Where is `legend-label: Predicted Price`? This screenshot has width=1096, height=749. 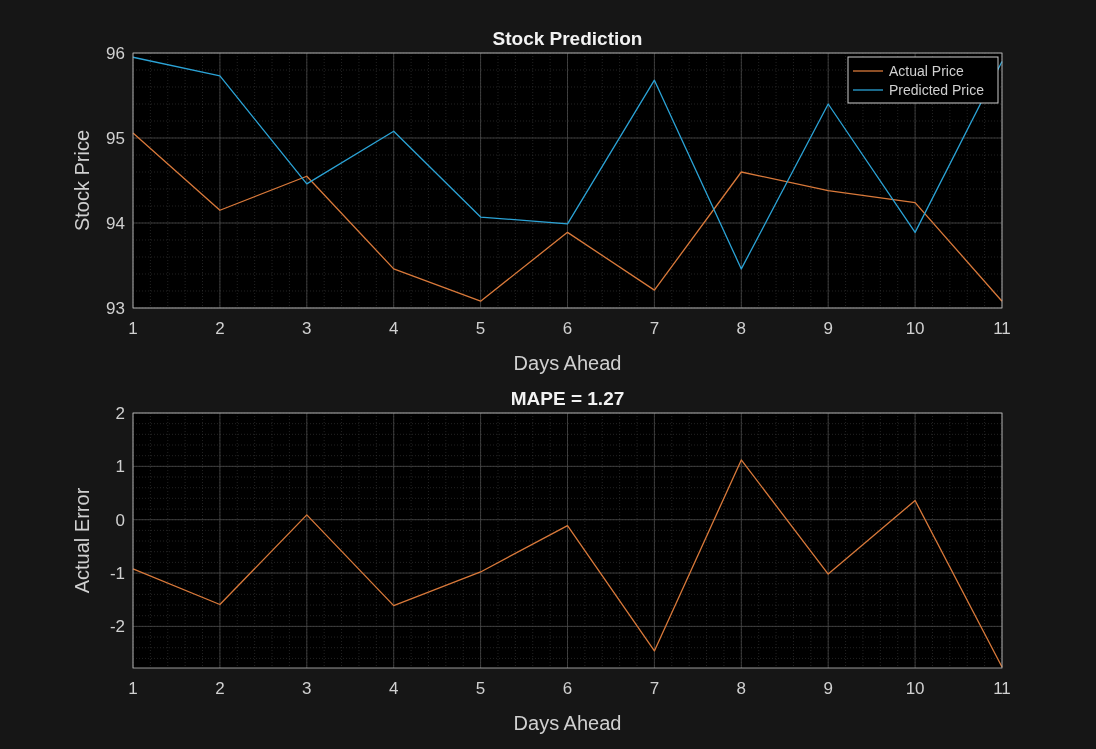 legend-label: Predicted Price is located at coordinates (937, 90).